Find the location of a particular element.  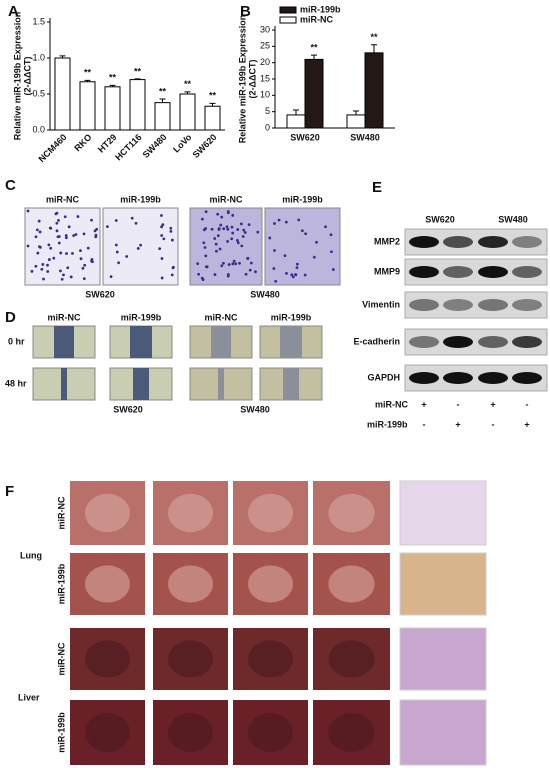

protein-label: Vimentin is located at coordinates (381, 304).